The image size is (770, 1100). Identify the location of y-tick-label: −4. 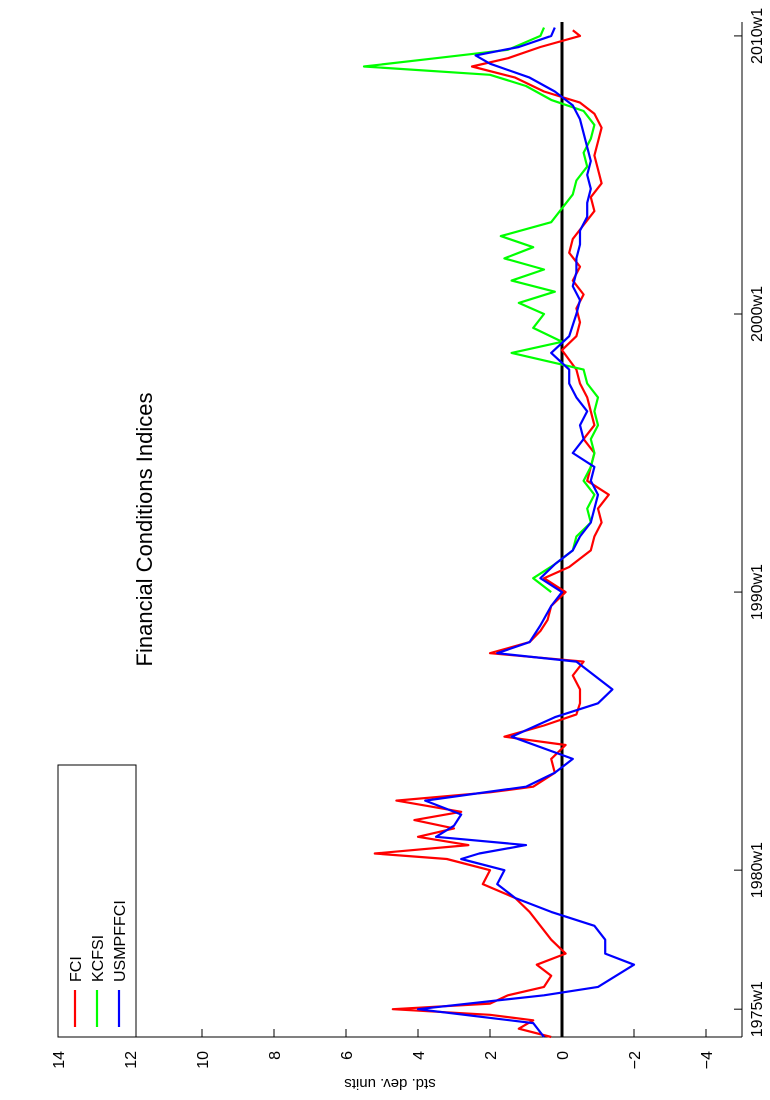
(707, 1060).